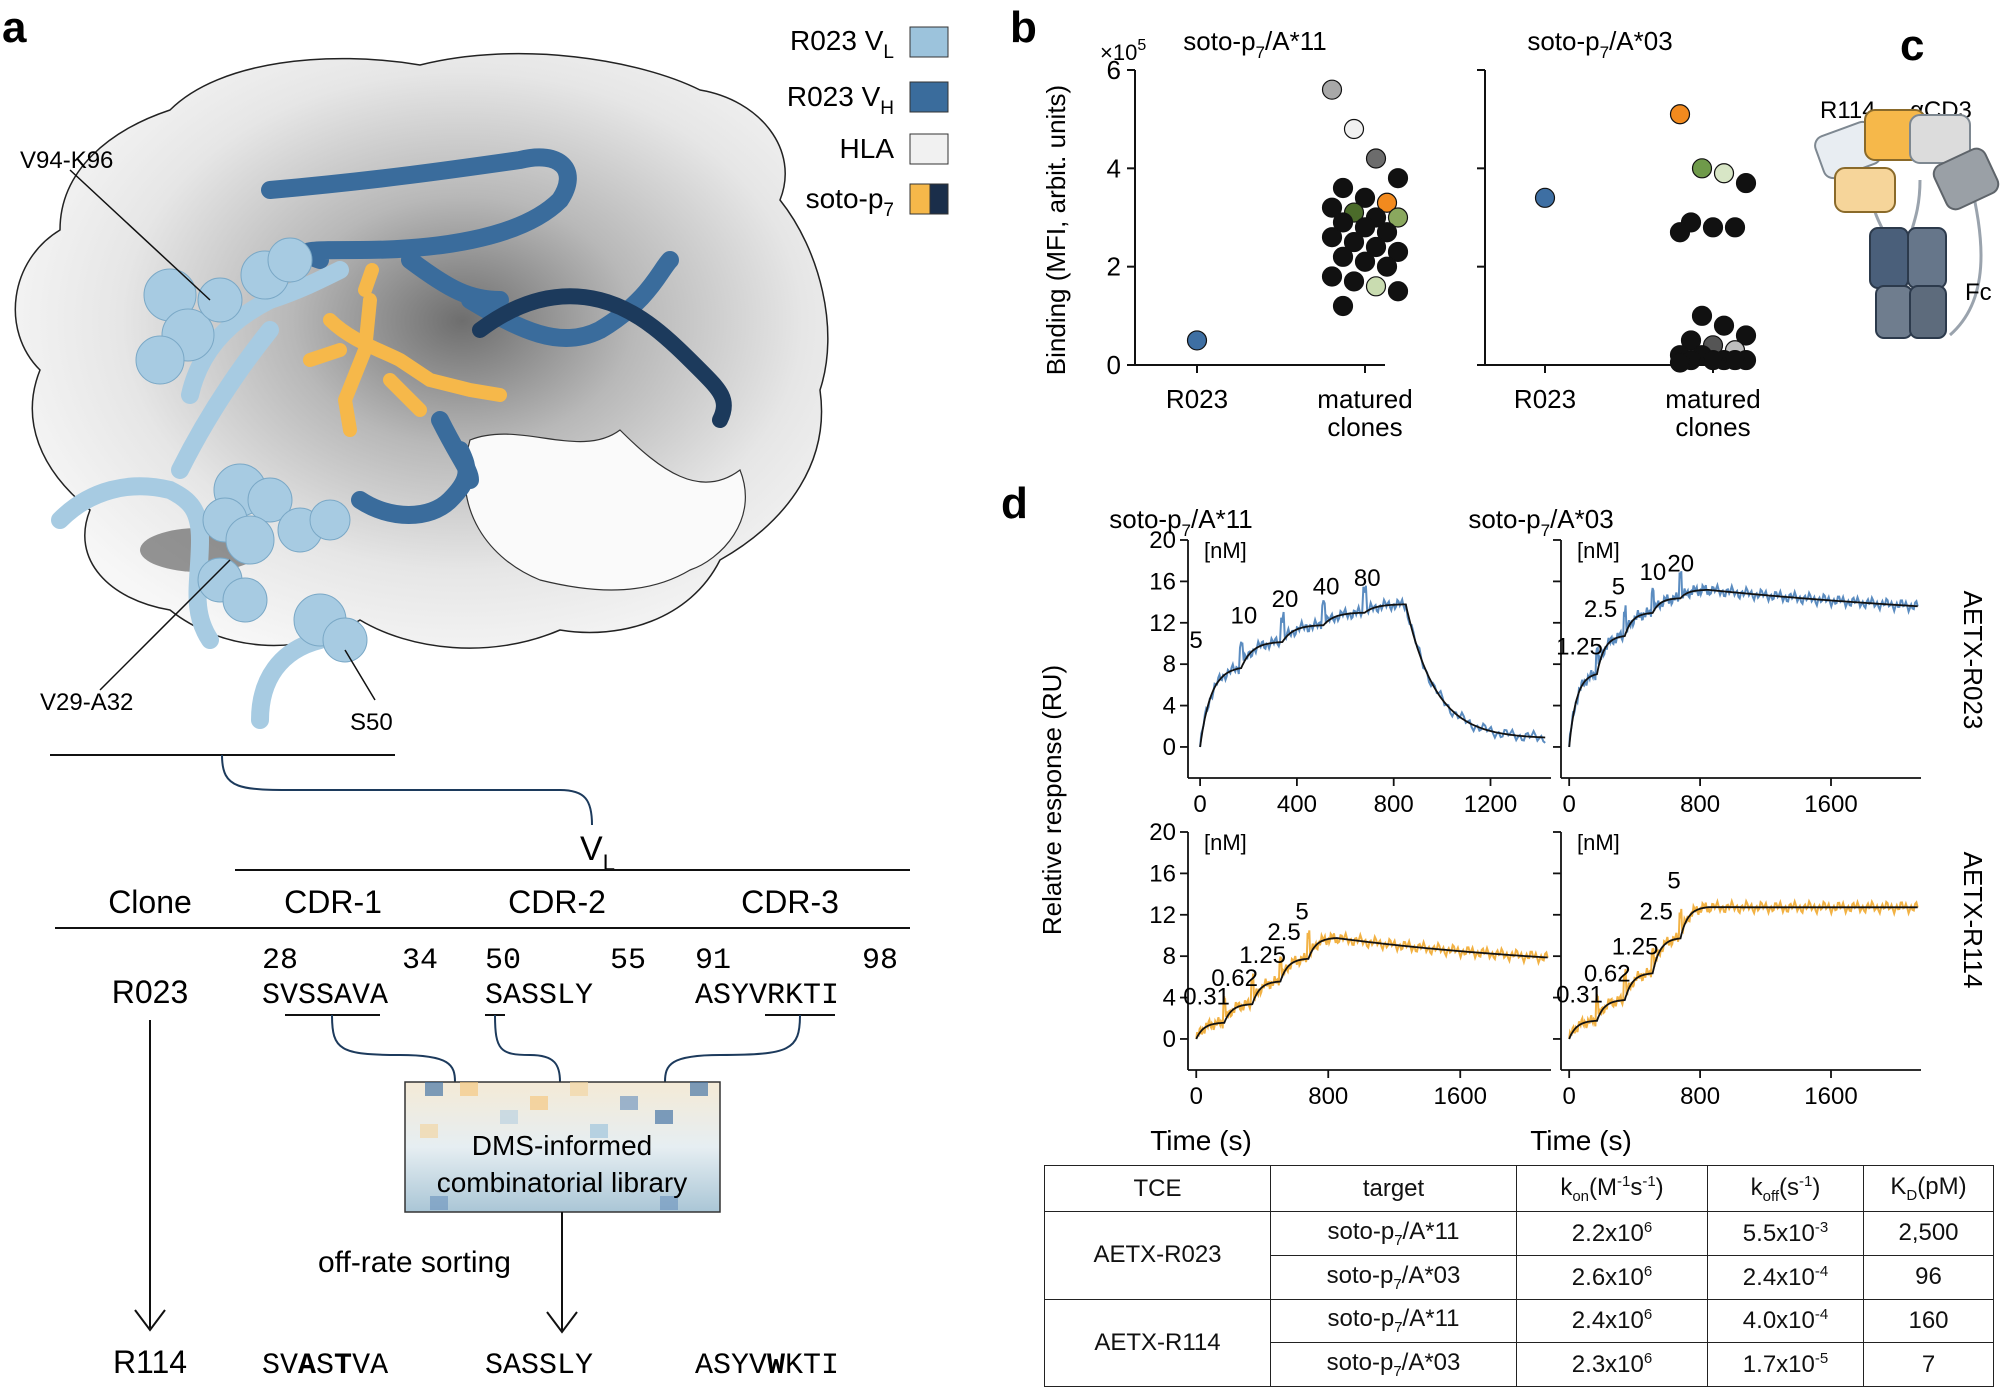 The width and height of the screenshot is (2001, 1390). I want to click on col-tce: TCE, so click(1157, 1188).